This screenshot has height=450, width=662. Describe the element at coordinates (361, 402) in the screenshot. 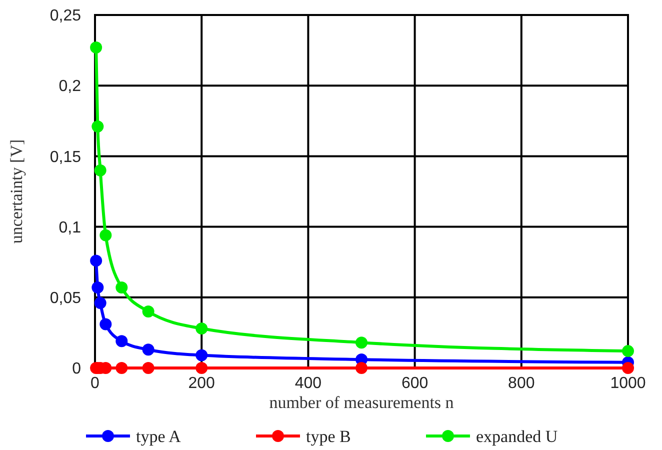

I see `x-axis-title: number of measurements n` at that location.